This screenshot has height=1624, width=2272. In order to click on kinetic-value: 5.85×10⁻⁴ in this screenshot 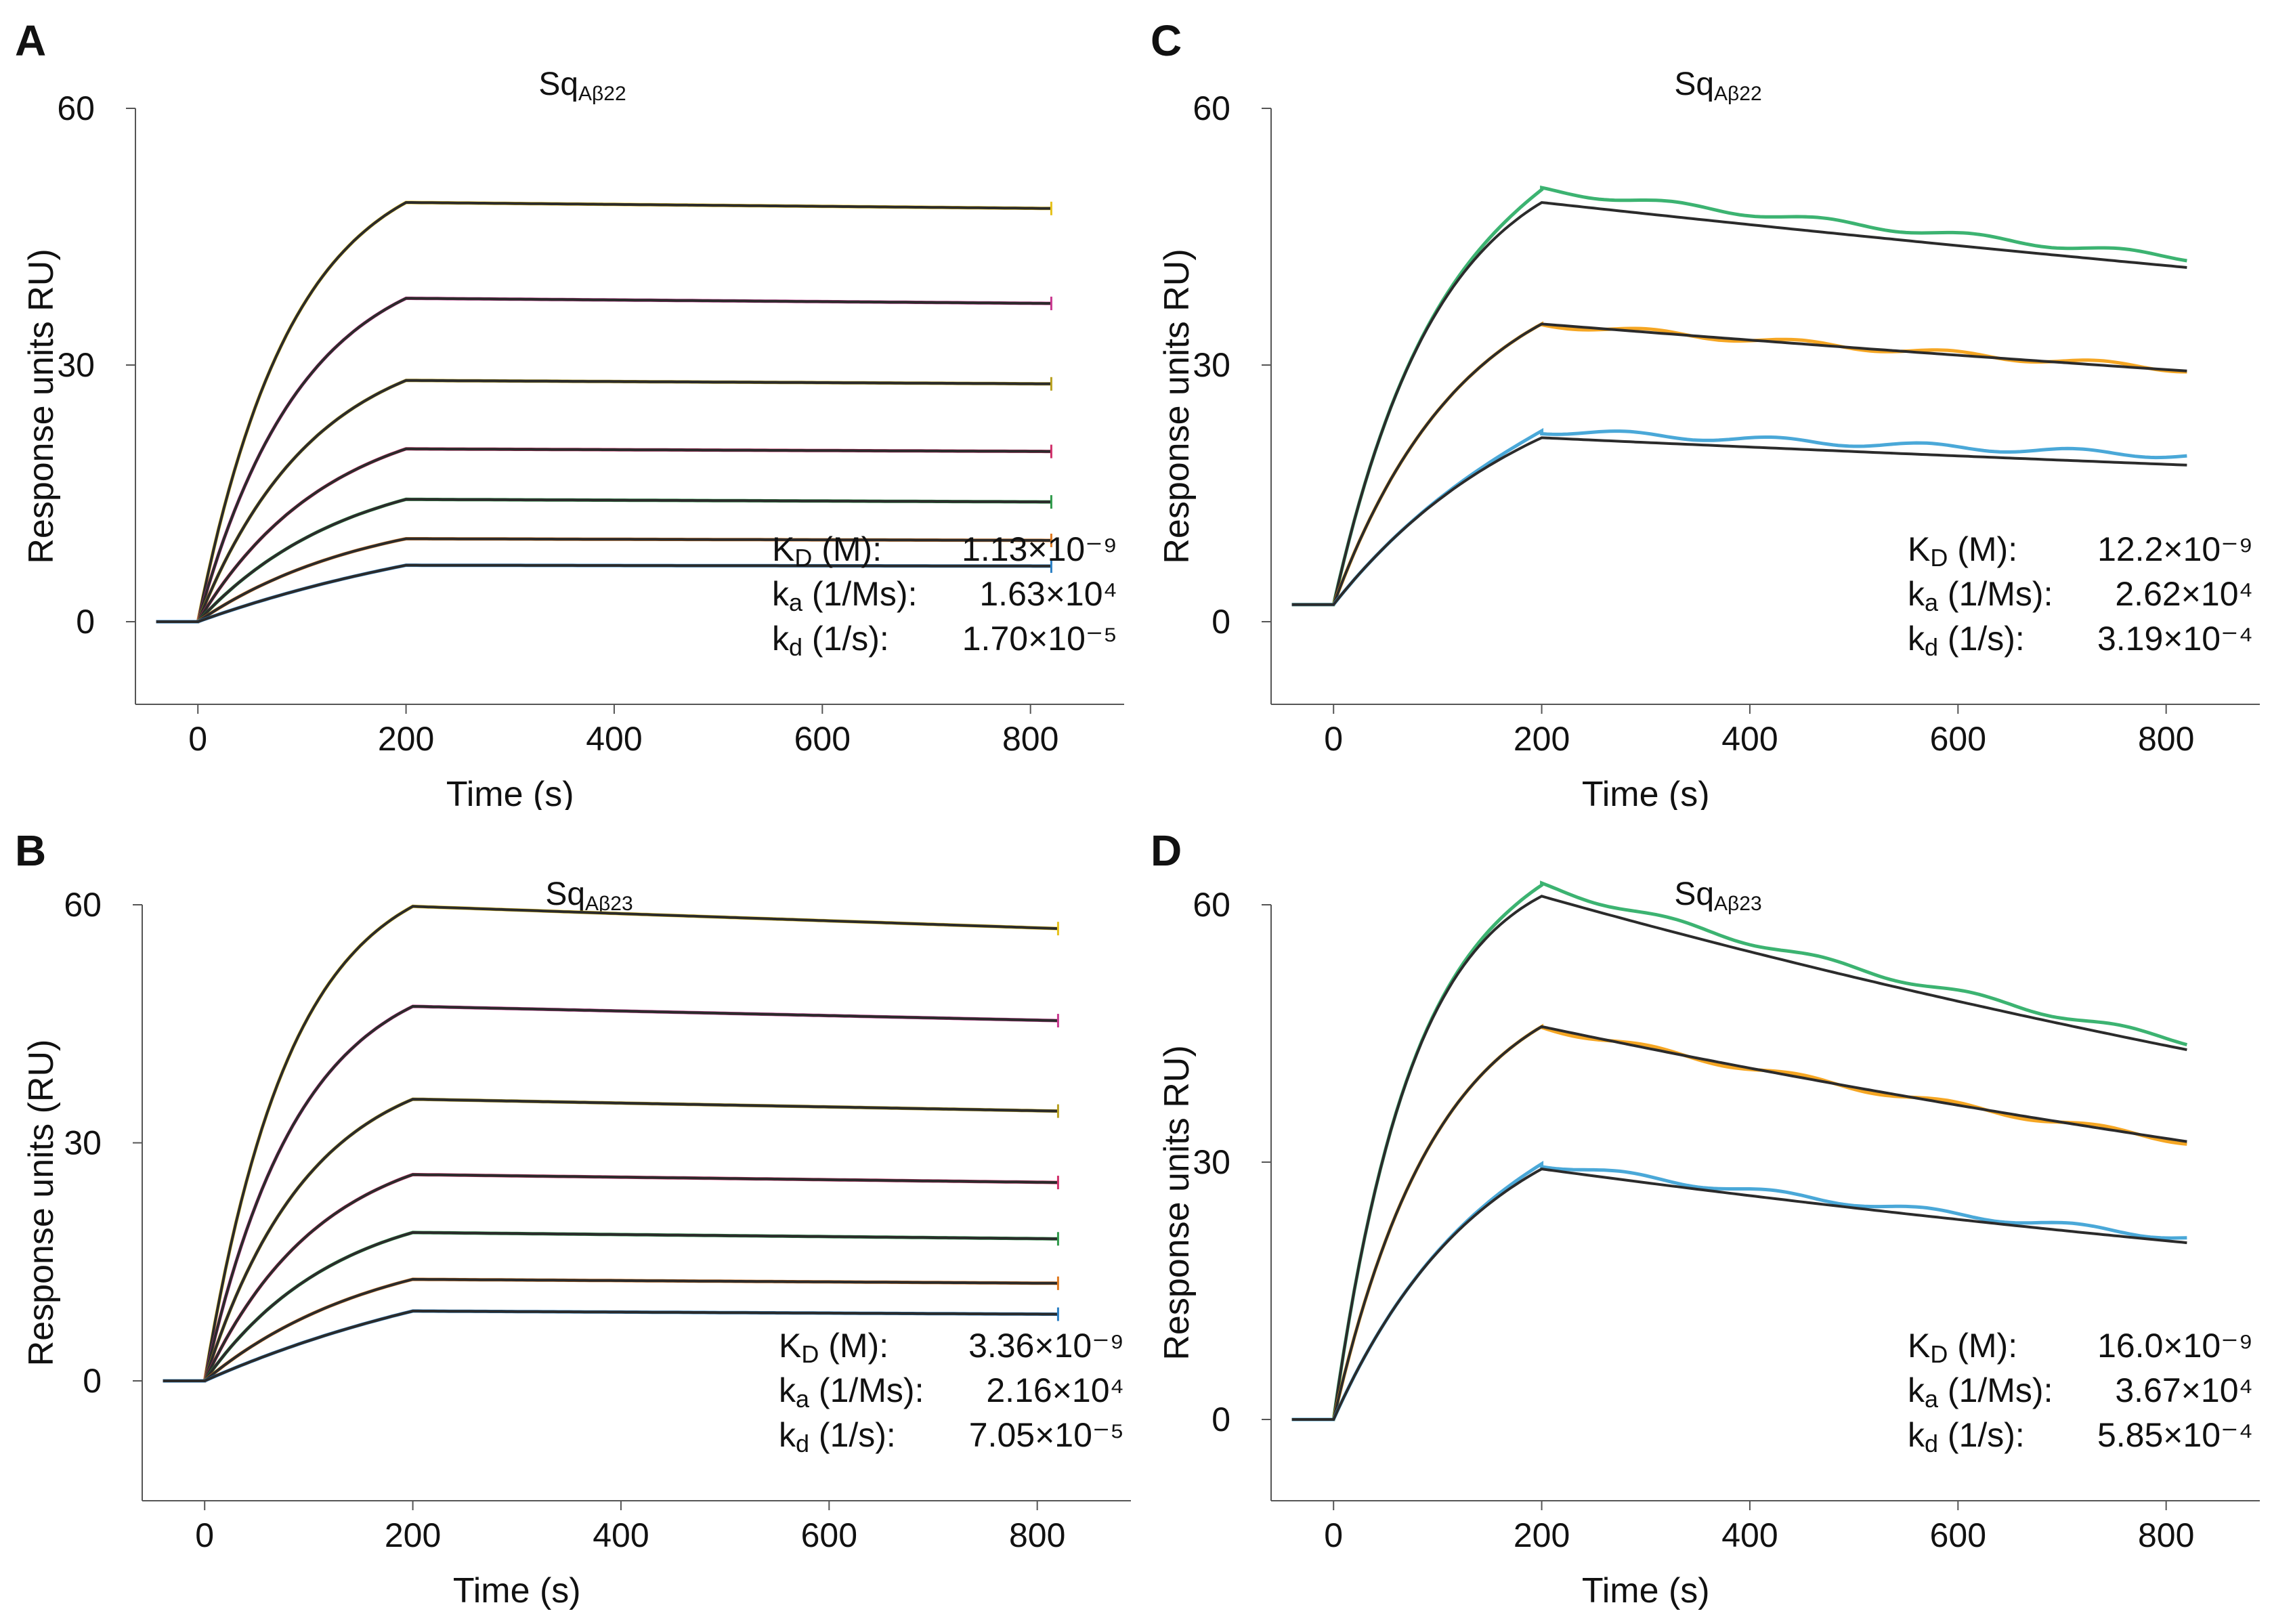, I will do `click(2175, 1435)`.